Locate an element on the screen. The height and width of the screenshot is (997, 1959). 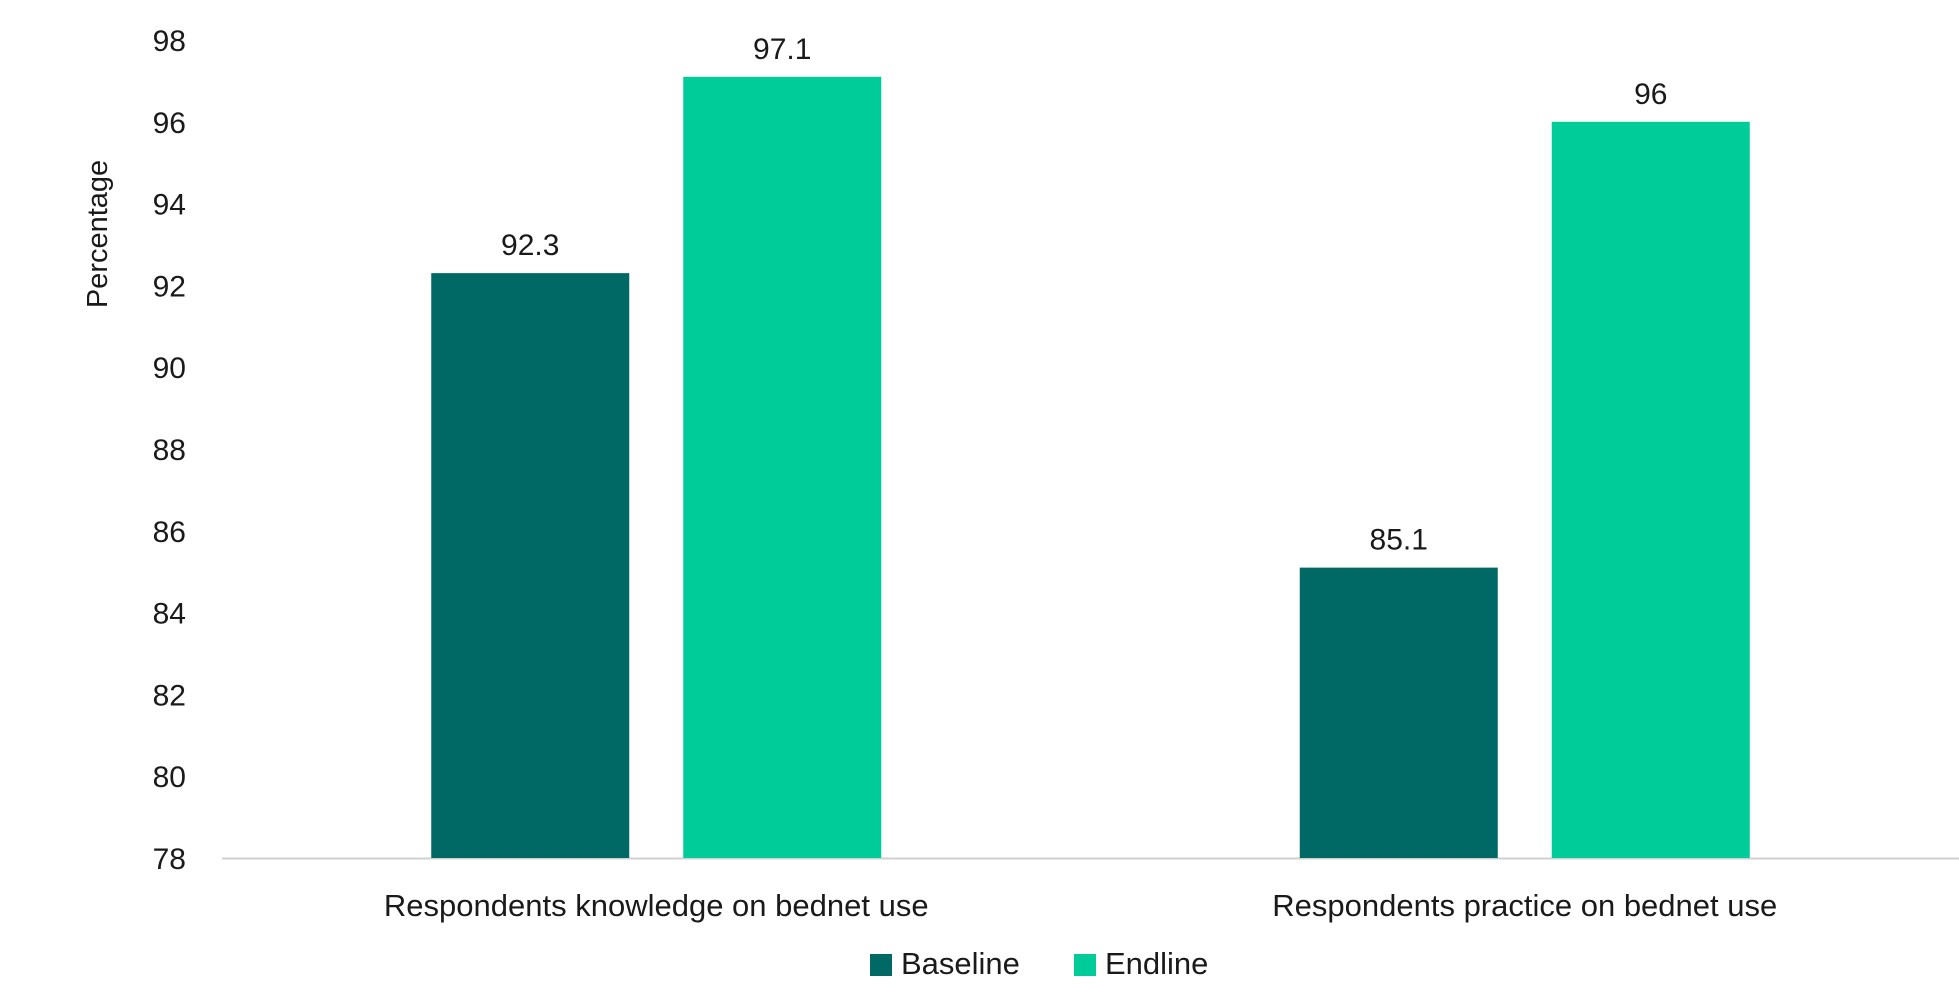
y-tick-label: 94 is located at coordinates (169, 205).